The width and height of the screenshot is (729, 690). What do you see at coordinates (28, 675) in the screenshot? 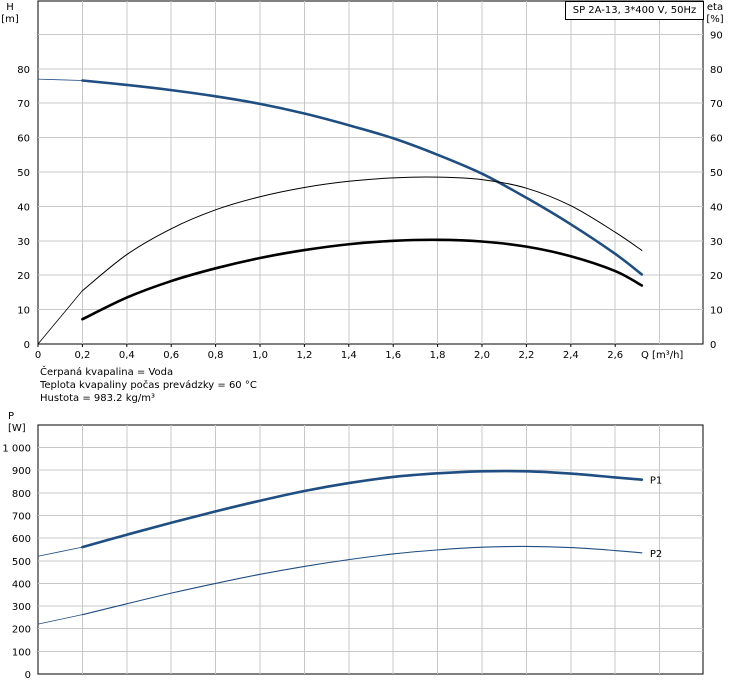
I see `power-tick-label: 0` at bounding box center [28, 675].